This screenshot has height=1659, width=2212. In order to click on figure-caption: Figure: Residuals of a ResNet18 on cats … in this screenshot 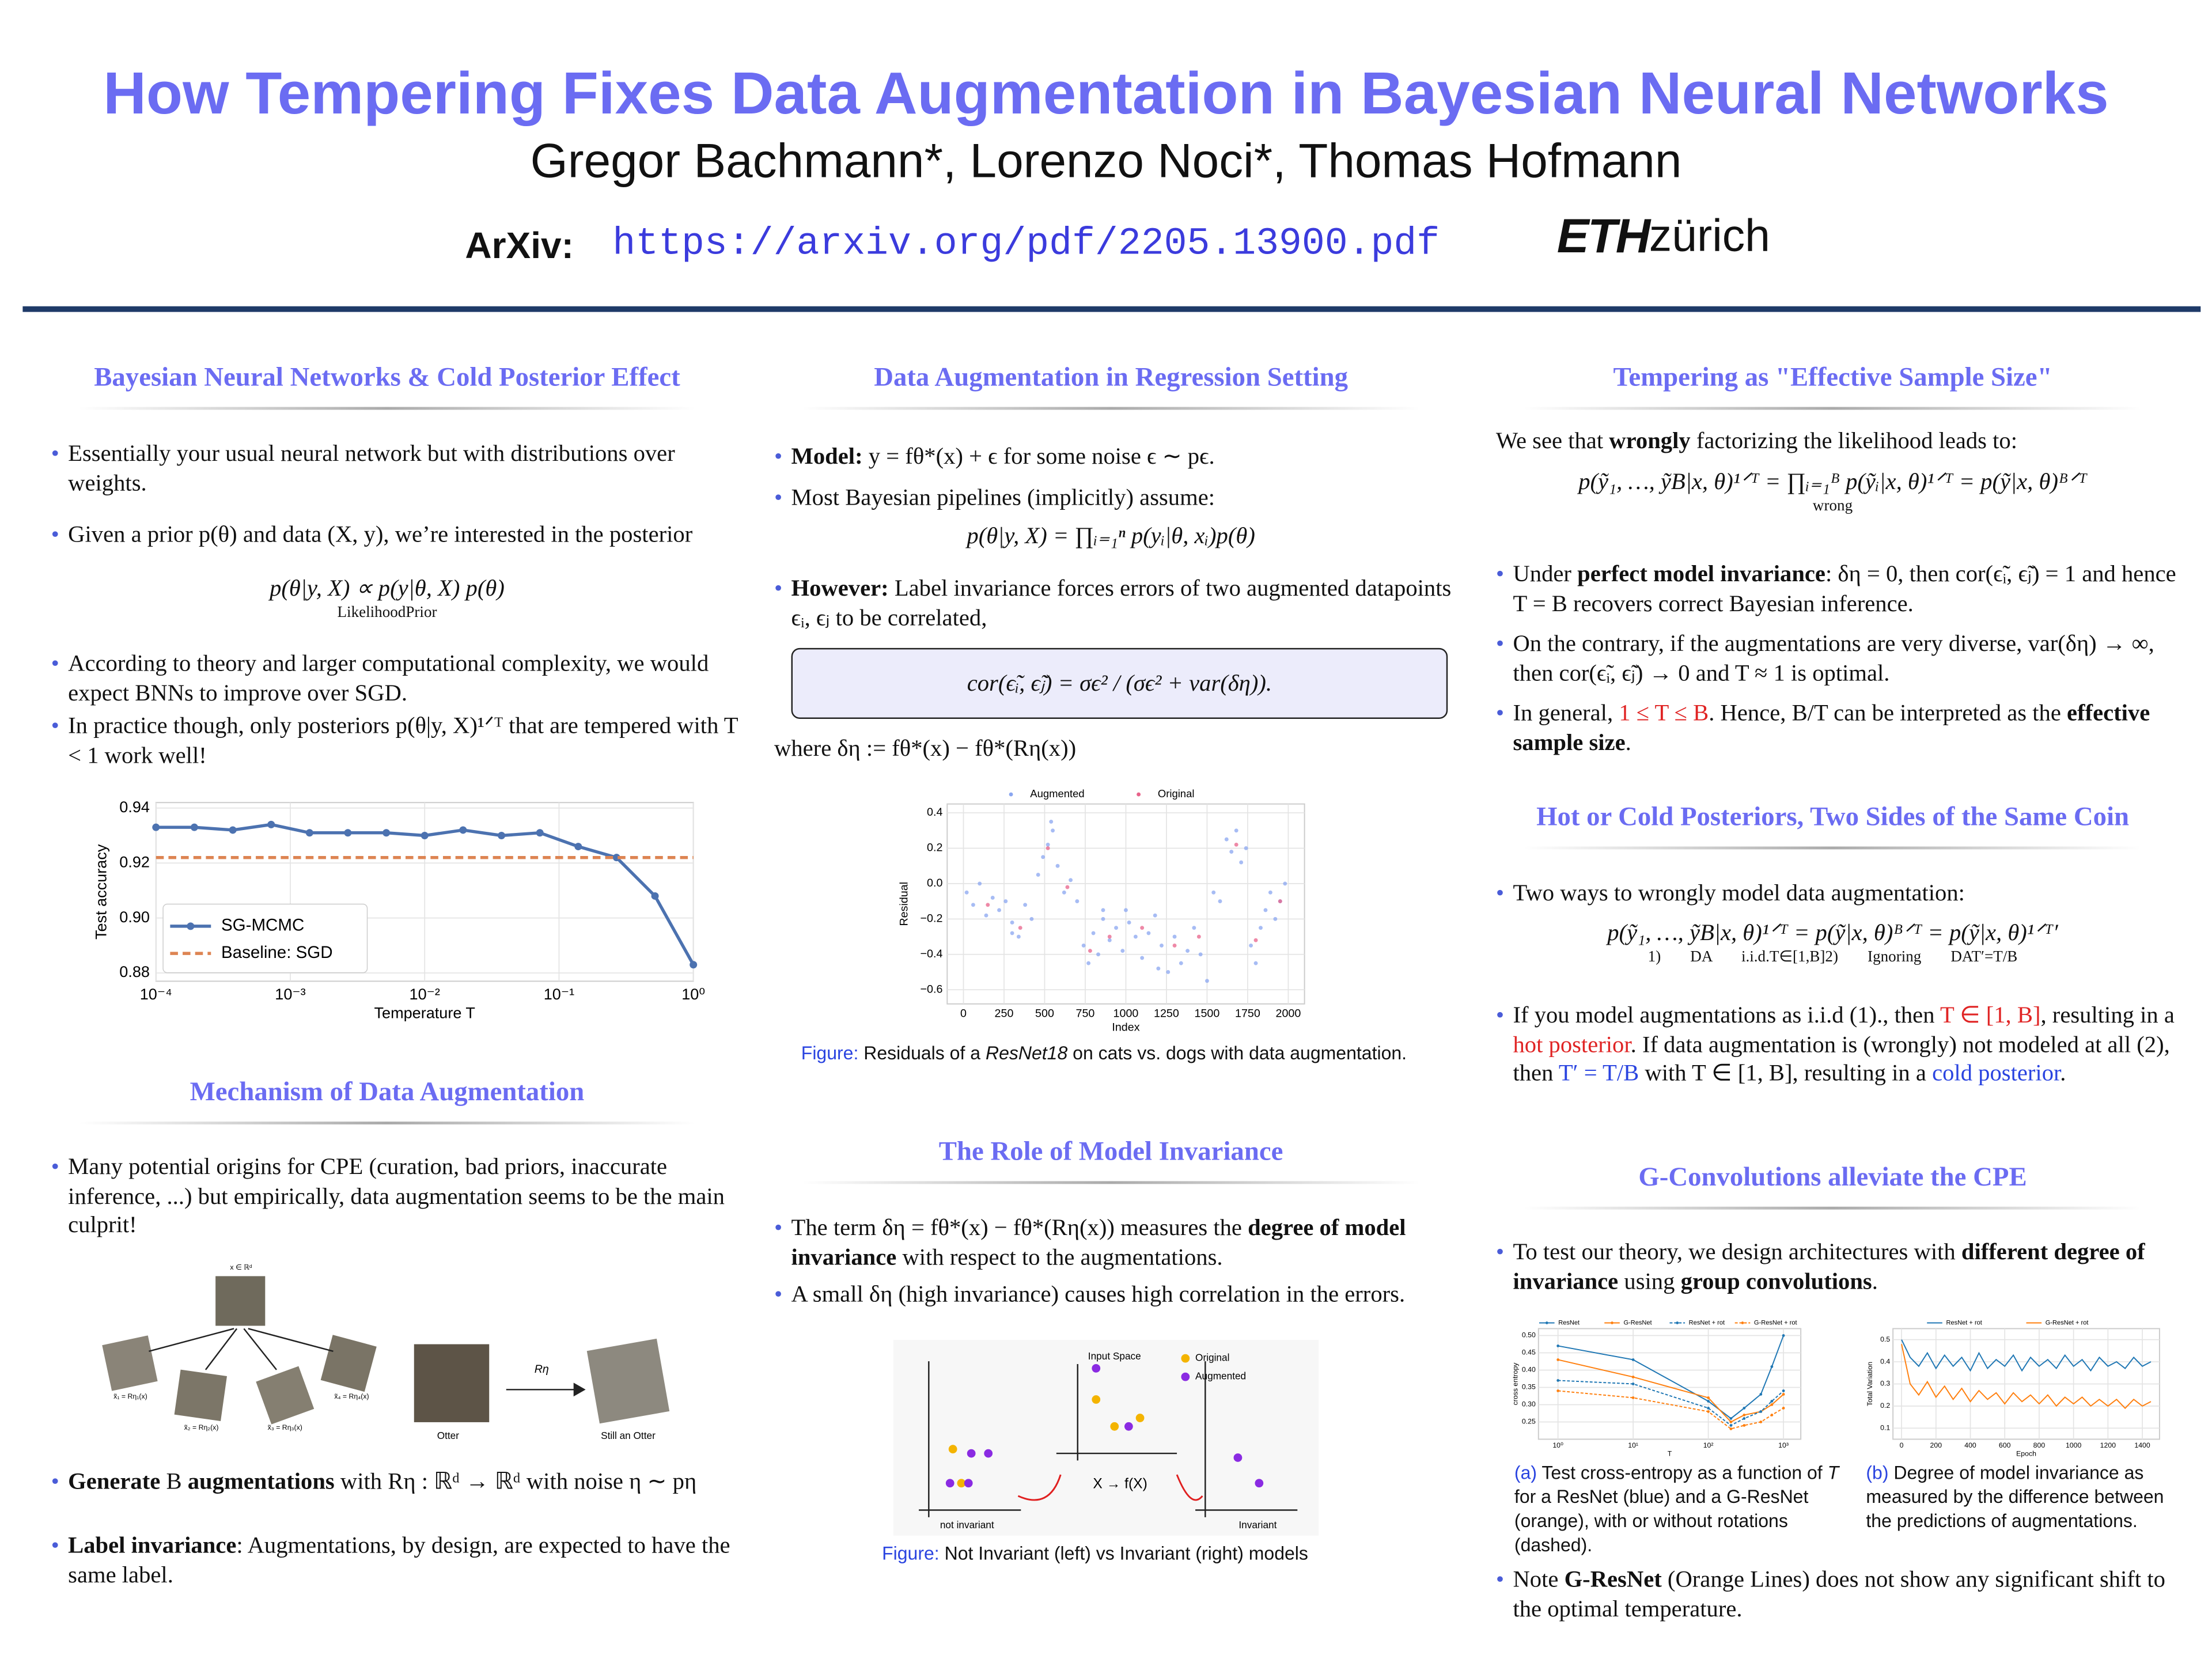, I will do `click(1134, 1053)`.